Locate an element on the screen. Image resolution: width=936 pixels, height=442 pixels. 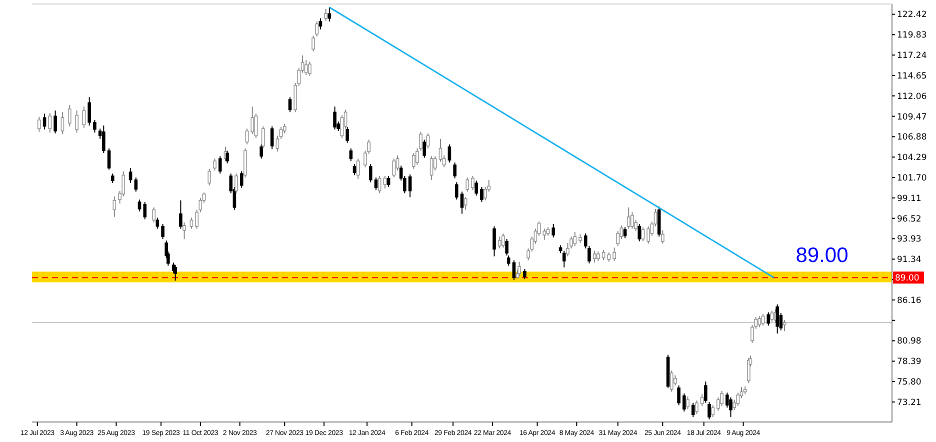
y-tick-label: 109.47 is located at coordinates (912, 117).